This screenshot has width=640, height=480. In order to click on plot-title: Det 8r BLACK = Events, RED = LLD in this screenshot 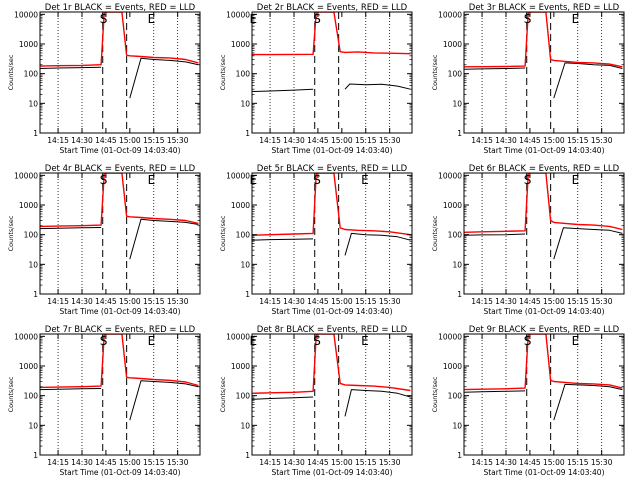, I will do `click(332, 330)`.